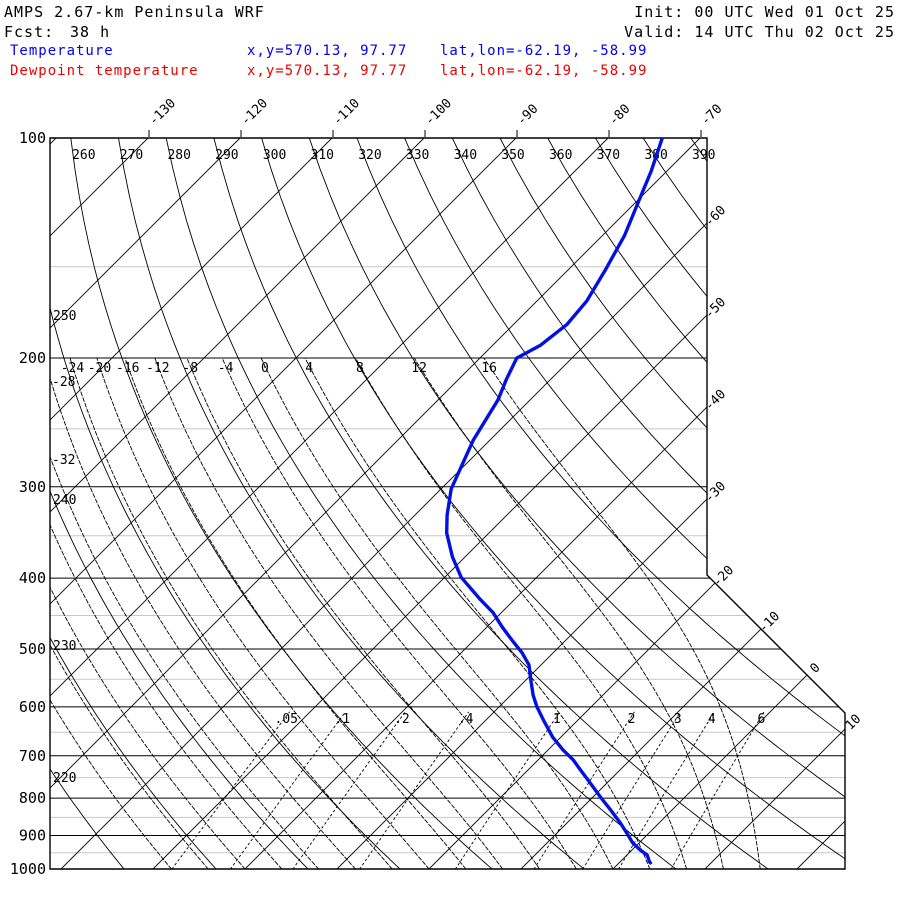 The image size is (900, 900). I want to click on legend-temperature-xy: x,y=570.13, 97.77, so click(327, 51).